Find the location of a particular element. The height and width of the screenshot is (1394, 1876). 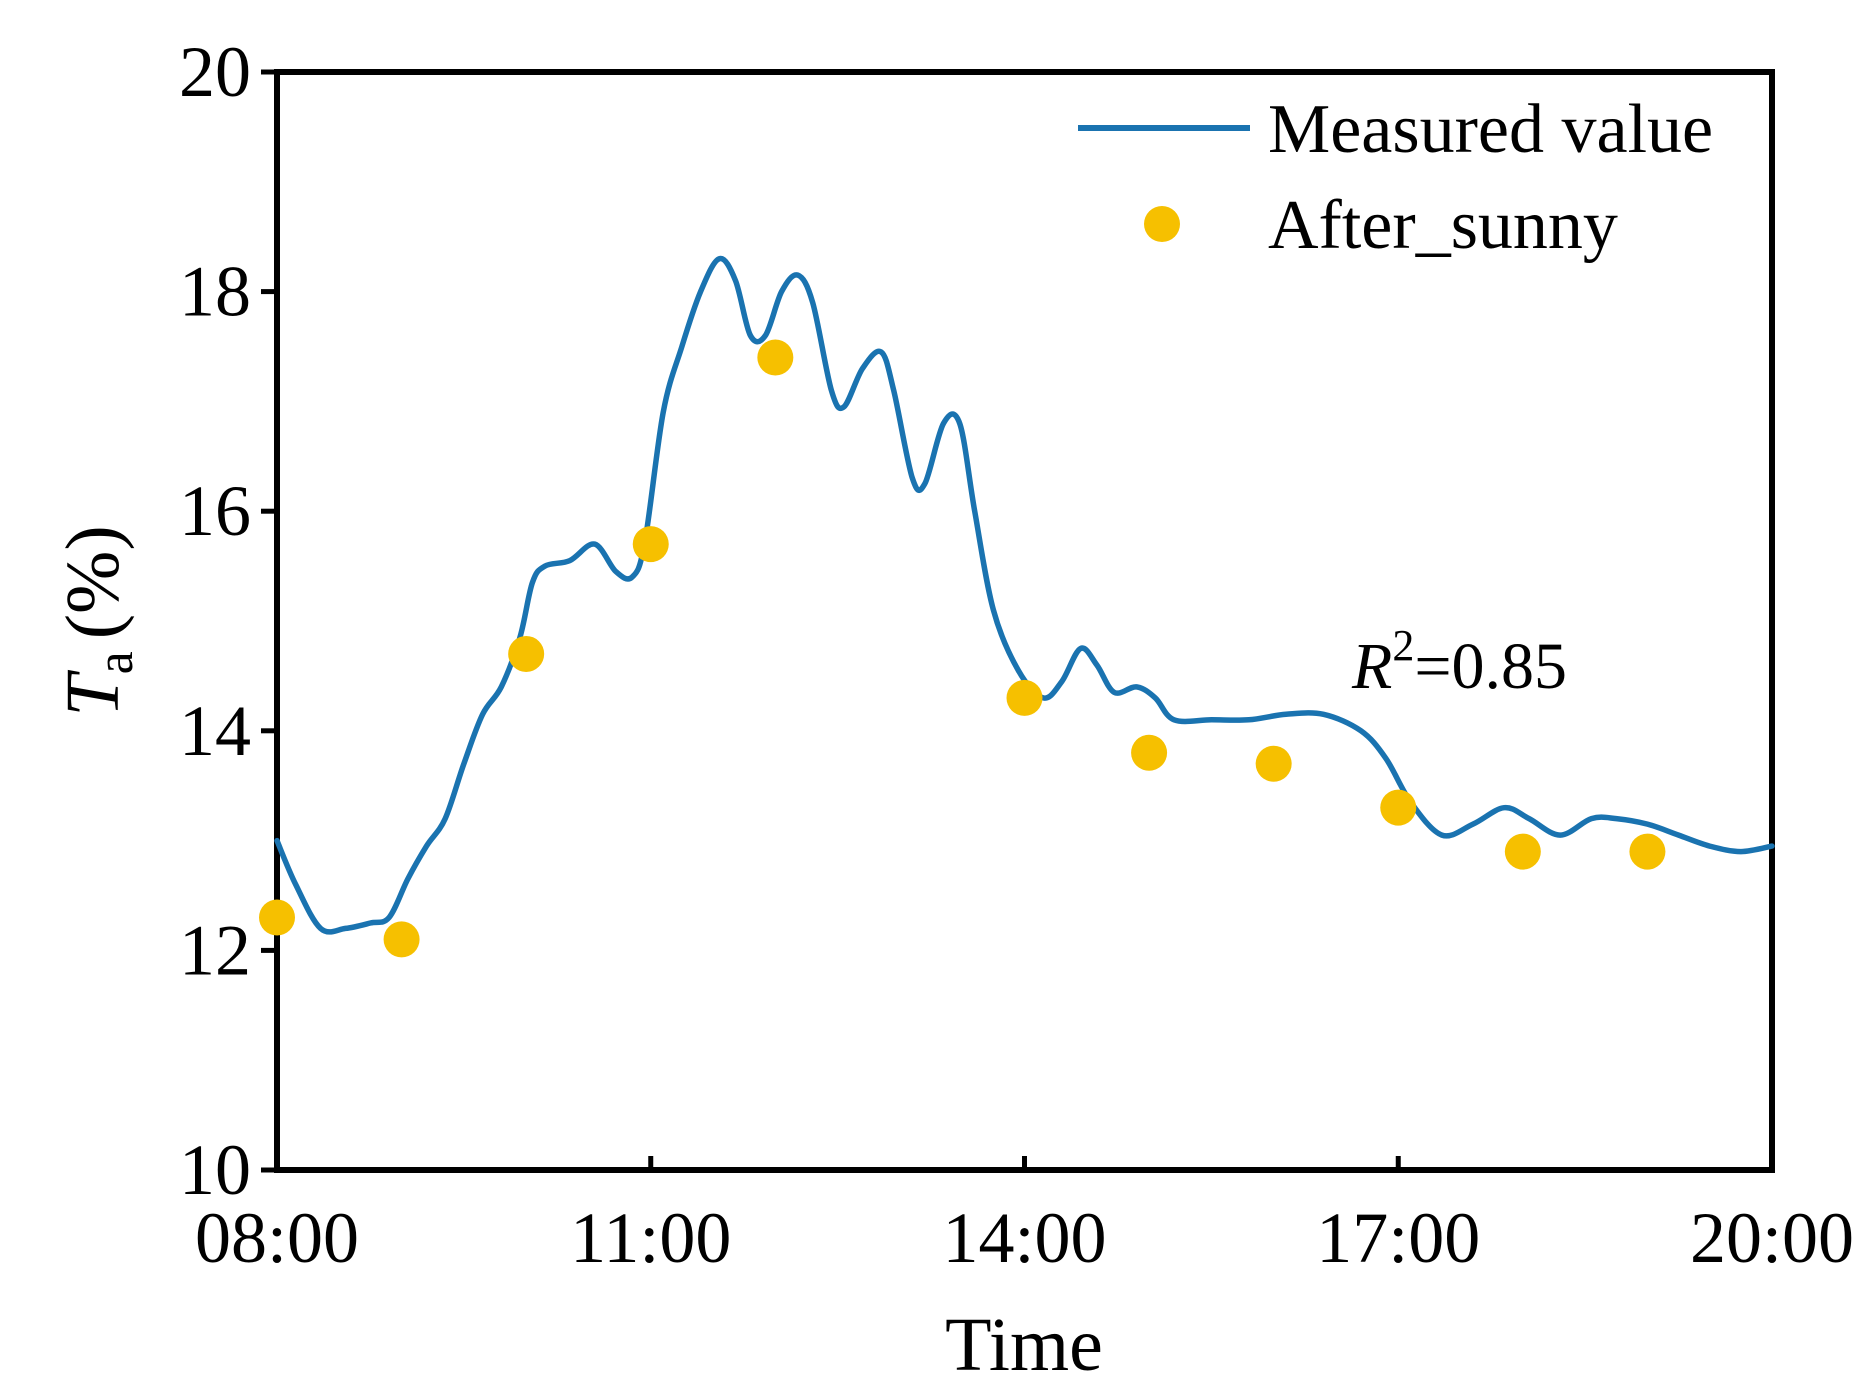

y-axis-title: Ta (%) is located at coordinates (97, 620).